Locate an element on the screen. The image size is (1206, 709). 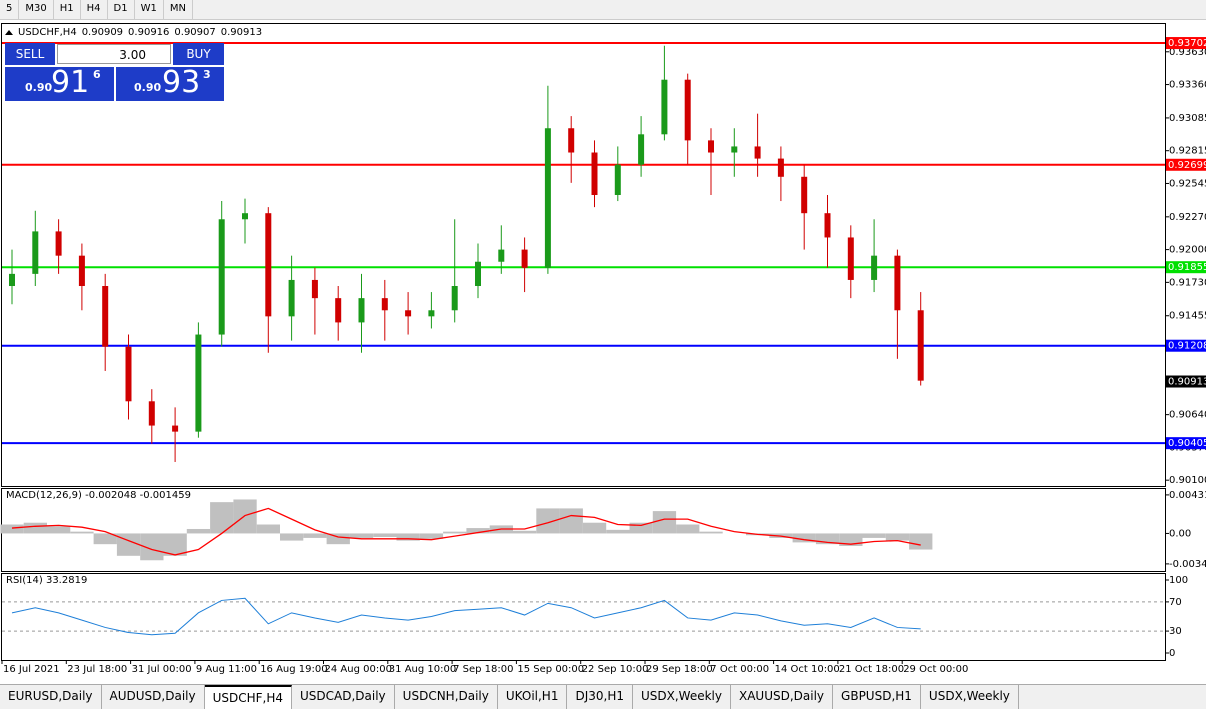
sell-button: SELL is located at coordinates (30, 54).